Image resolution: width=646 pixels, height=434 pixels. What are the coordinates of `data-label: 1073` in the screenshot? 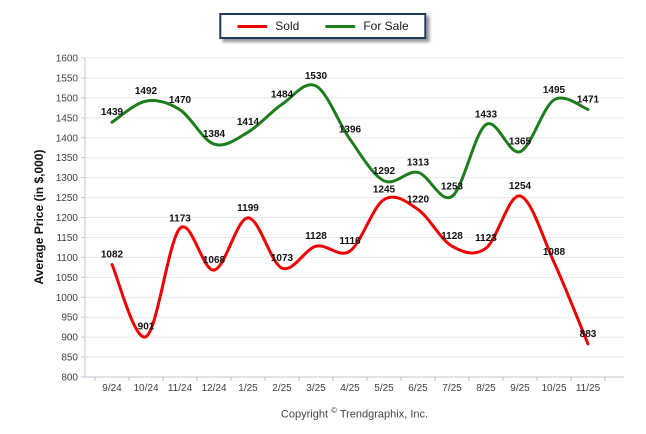 It's located at (282, 258).